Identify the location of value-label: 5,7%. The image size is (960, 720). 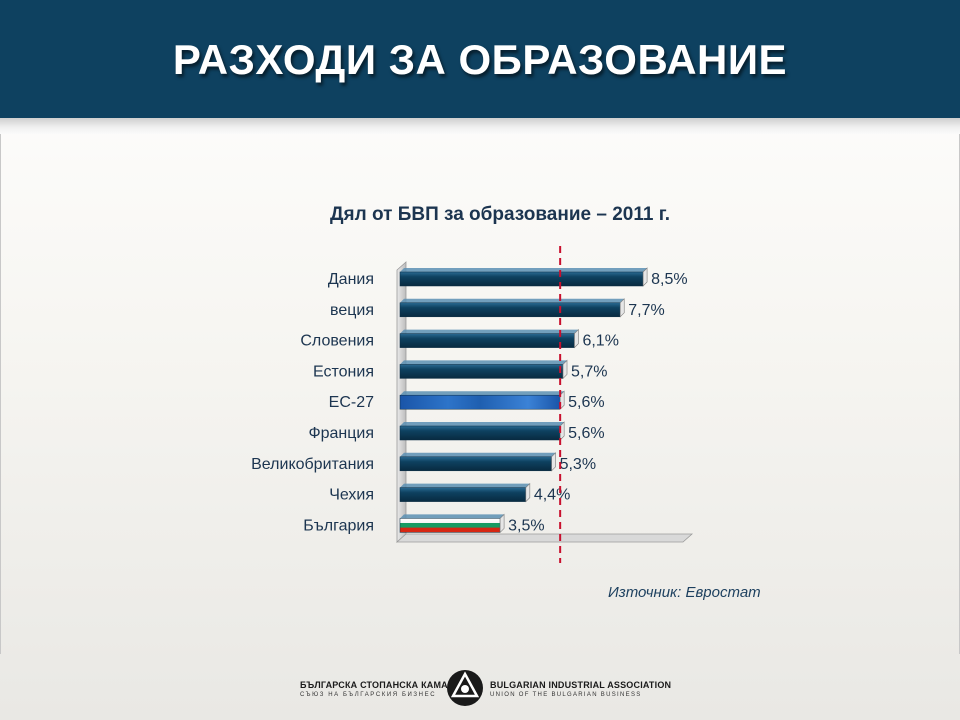
(589, 371).